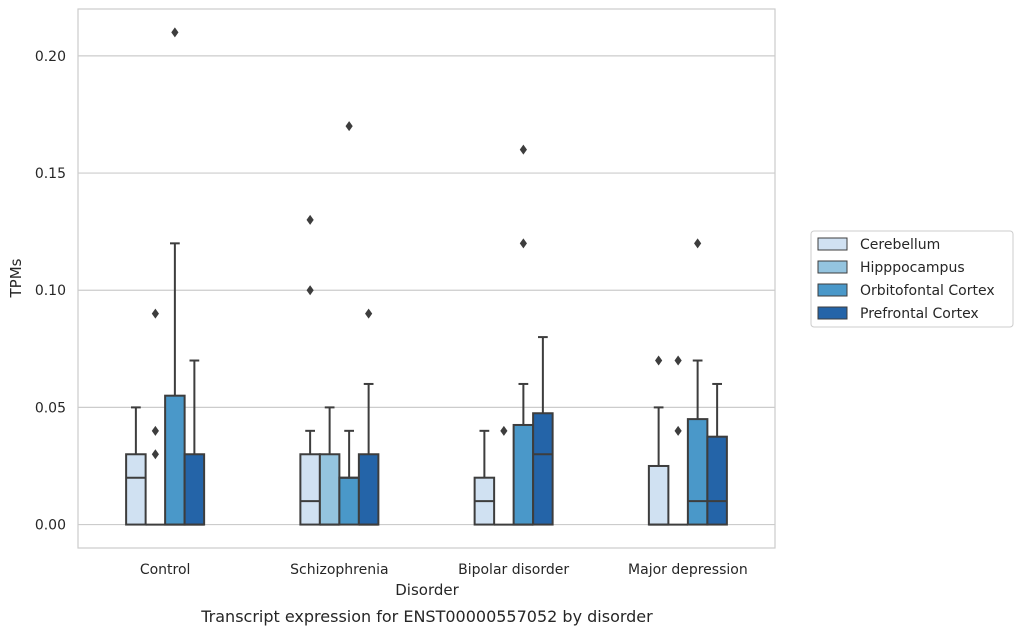 Image resolution: width=1023 pixels, height=634 pixels. What do you see at coordinates (427, 590) in the screenshot?
I see `x-axis-label: Disorder` at bounding box center [427, 590].